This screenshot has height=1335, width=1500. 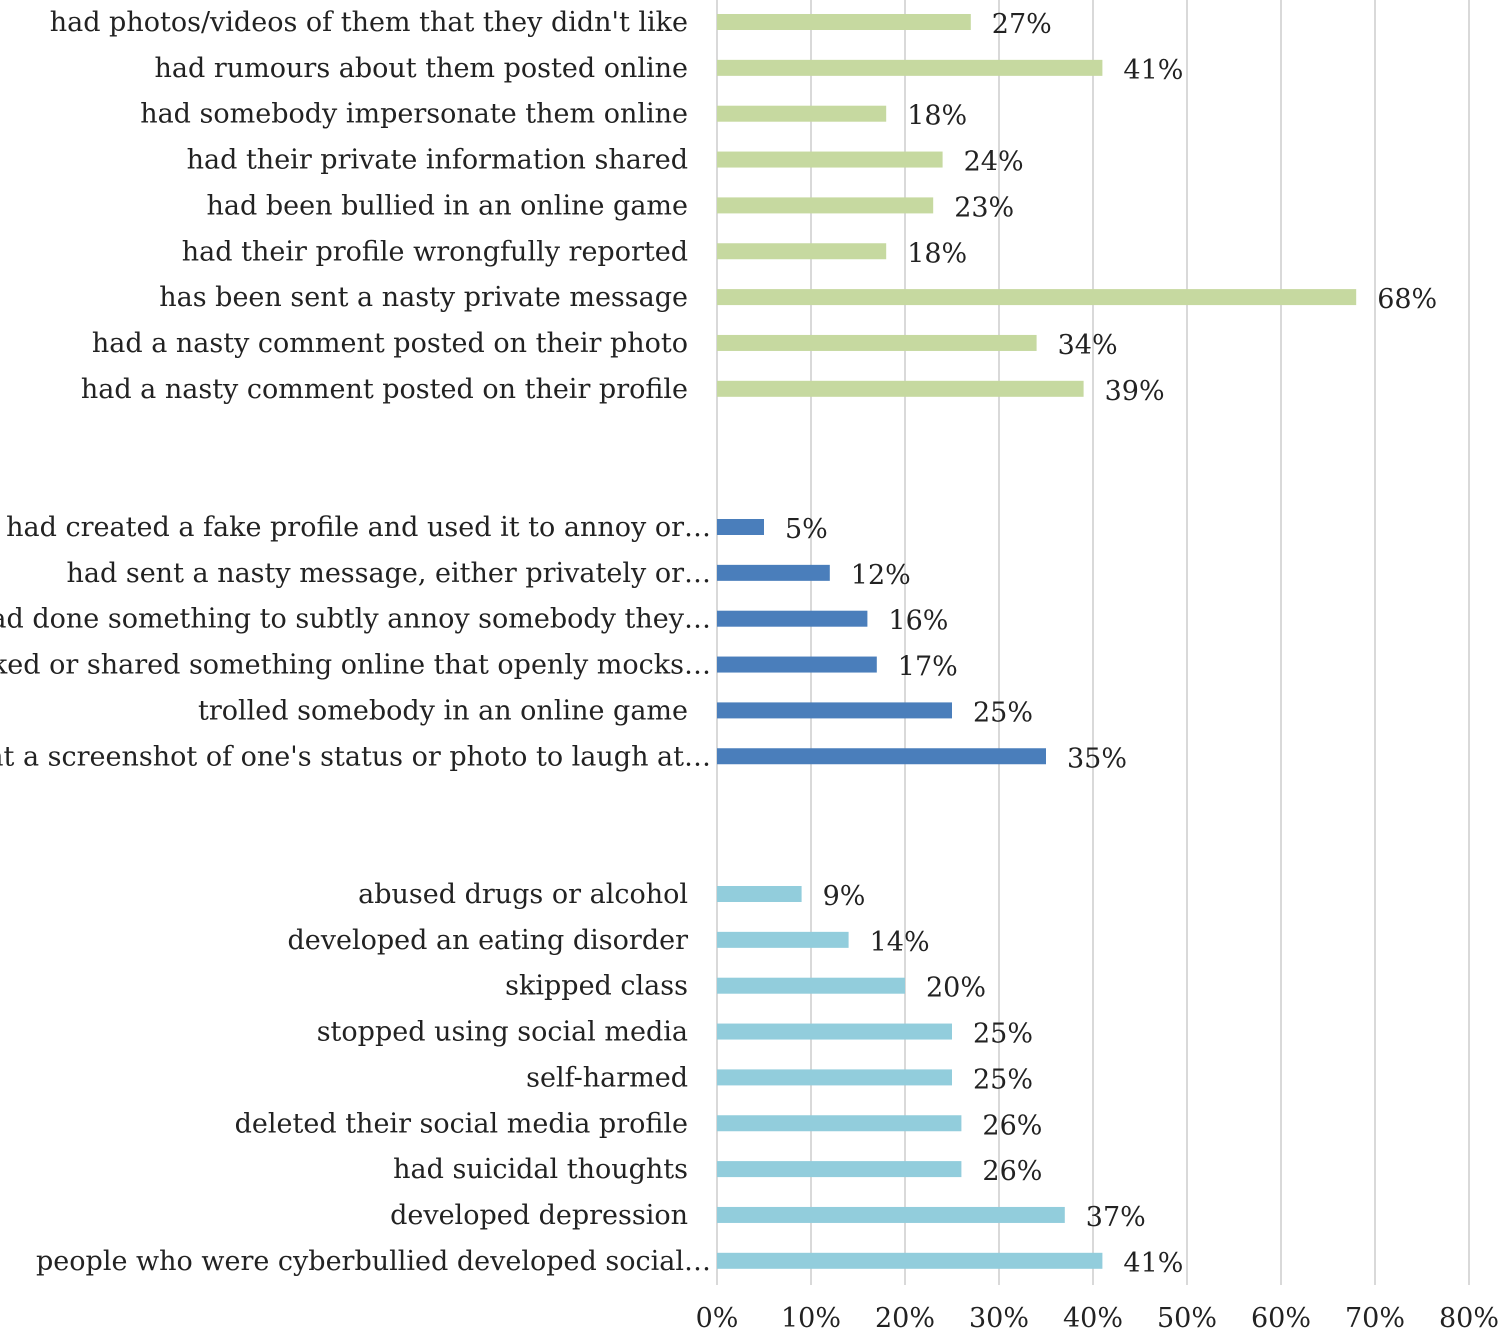 I want to click on x-tick-label: 80%, so click(x=1469, y=1318).